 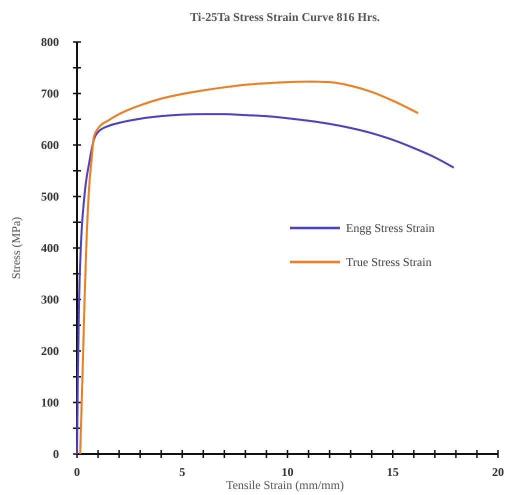 I want to click on x-tick-label: 20, so click(x=498, y=472).